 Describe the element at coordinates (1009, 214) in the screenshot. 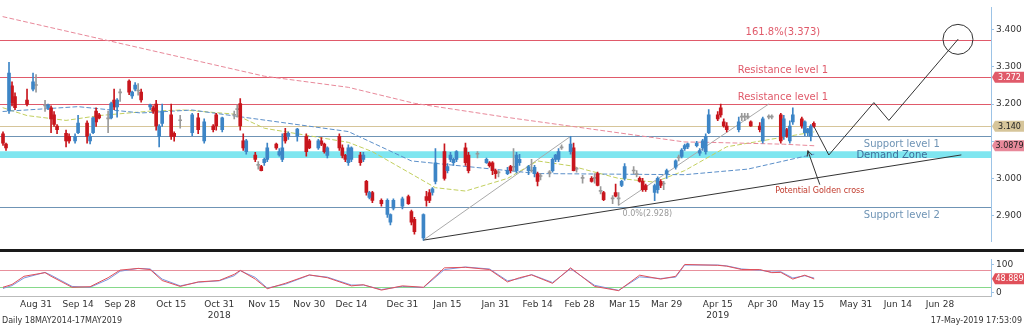

I see `y-tick-label: 2.900` at that location.